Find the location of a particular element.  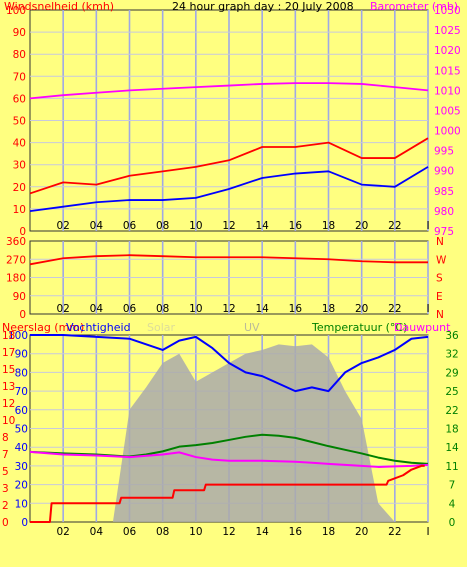

rain-tick-label: 18 is located at coordinates (8, 336).